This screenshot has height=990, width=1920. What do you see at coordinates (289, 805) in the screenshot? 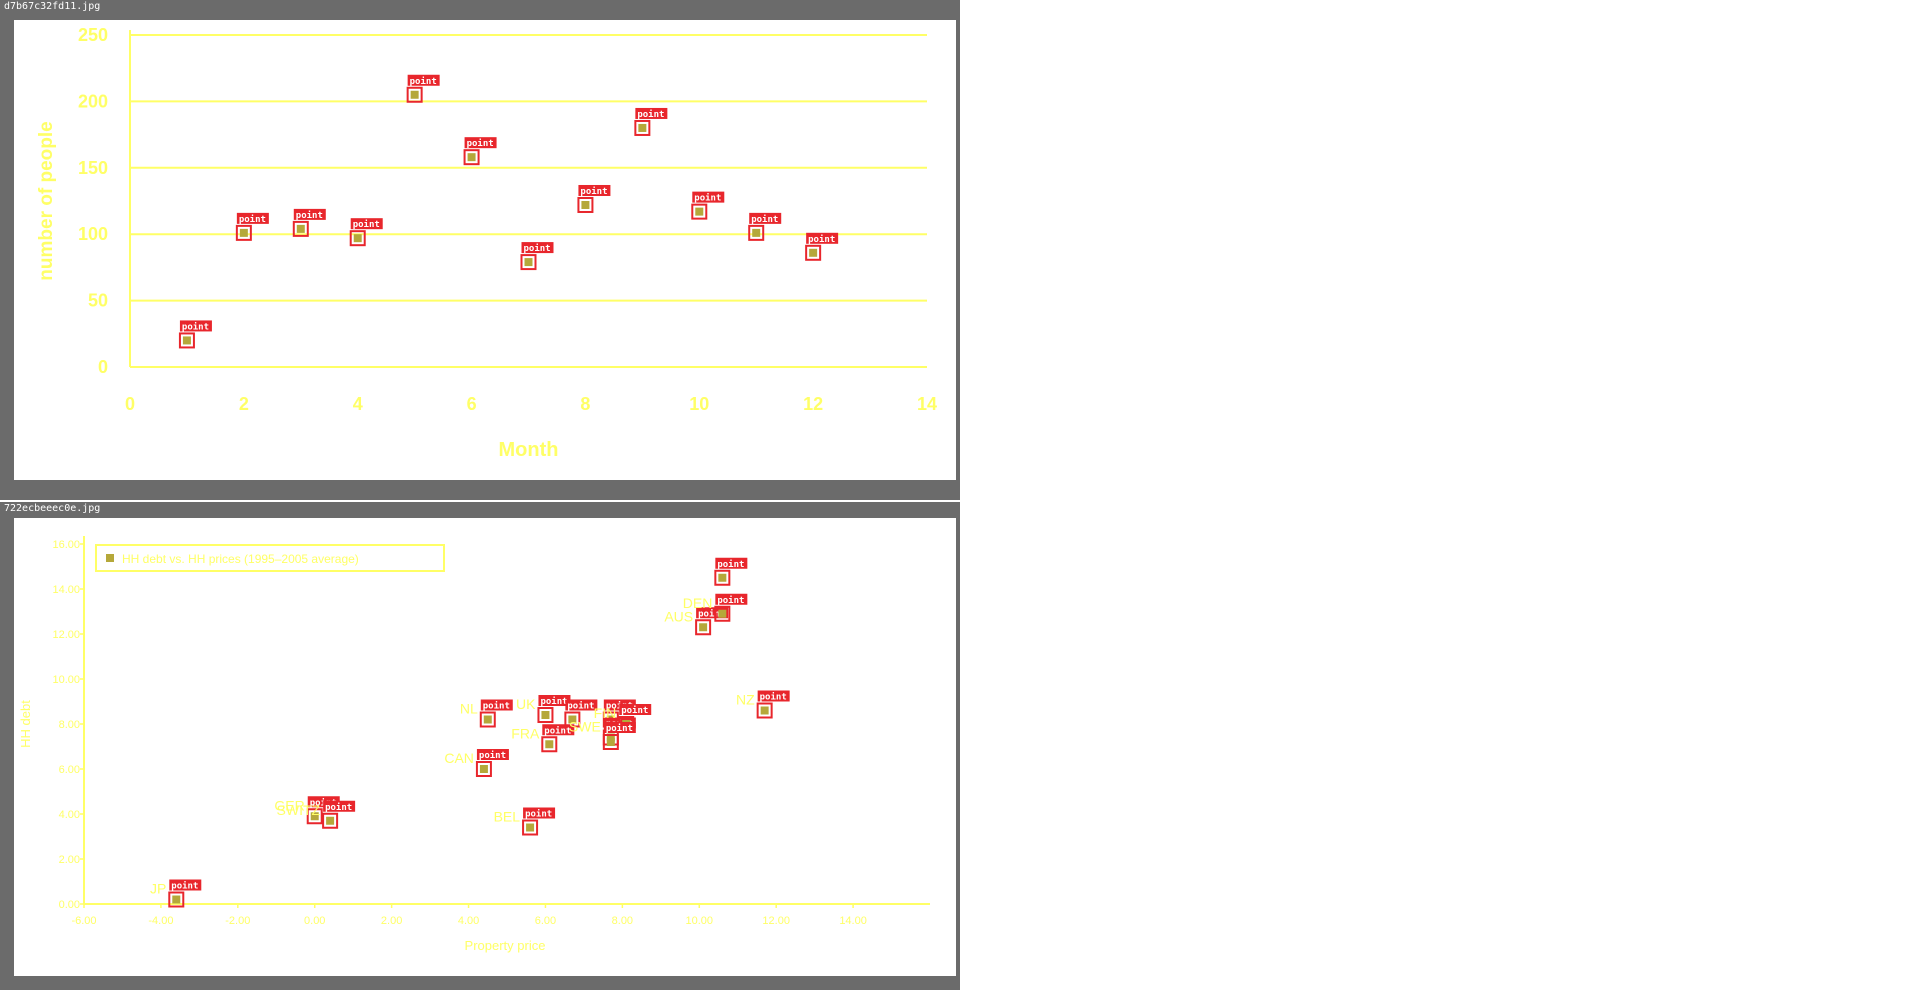
I see `country-label: GER` at bounding box center [289, 805].